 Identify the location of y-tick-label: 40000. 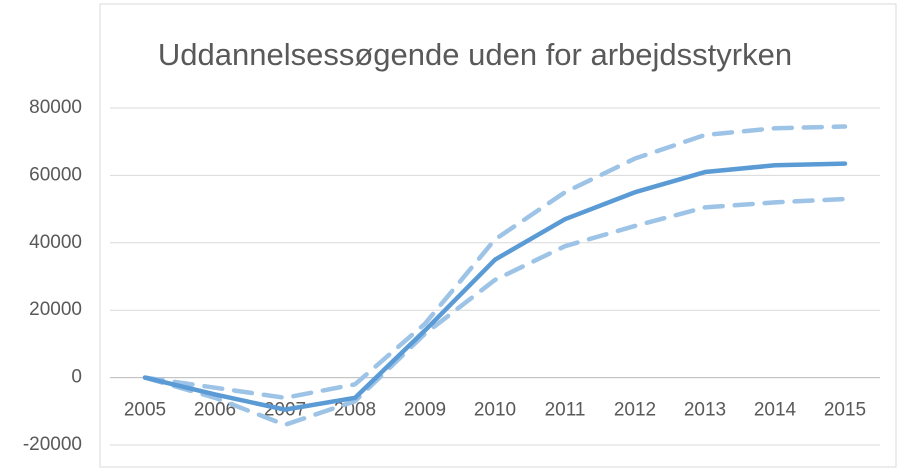
(55, 242).